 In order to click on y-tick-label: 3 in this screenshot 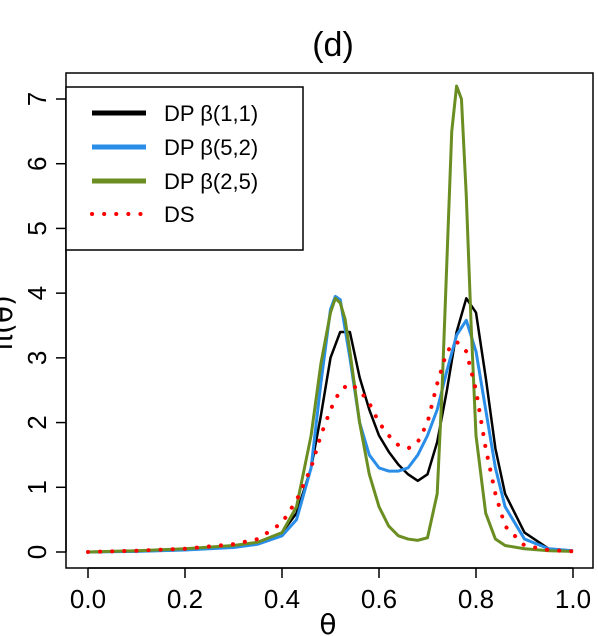, I will do `click(37, 358)`.